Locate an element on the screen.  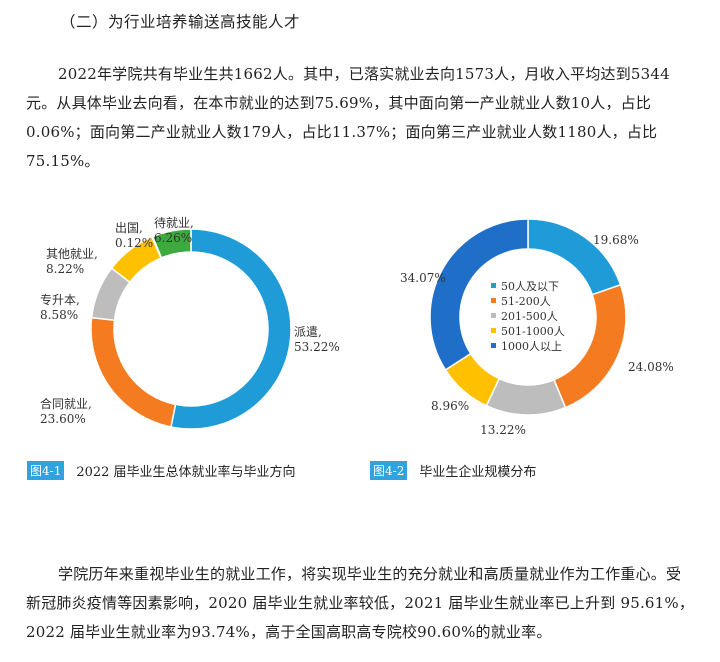
chart1-data-label-5: 待就业, 6.26% is located at coordinates (174, 230).